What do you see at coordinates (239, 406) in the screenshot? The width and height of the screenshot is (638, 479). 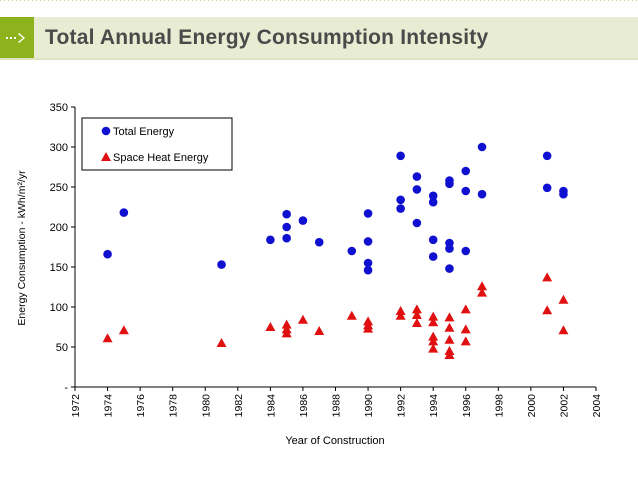 I see `x-tick-label: 1982` at bounding box center [239, 406].